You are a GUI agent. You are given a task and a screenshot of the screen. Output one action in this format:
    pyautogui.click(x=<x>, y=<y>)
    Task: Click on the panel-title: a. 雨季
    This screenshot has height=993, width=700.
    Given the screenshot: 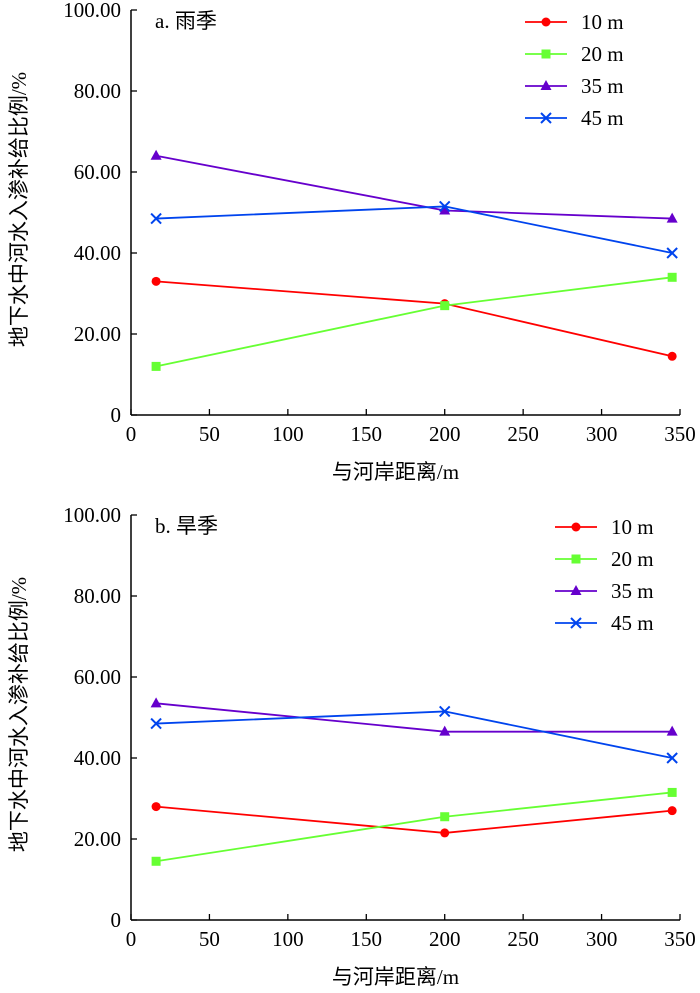 What is the action you would take?
    pyautogui.click(x=186, y=21)
    